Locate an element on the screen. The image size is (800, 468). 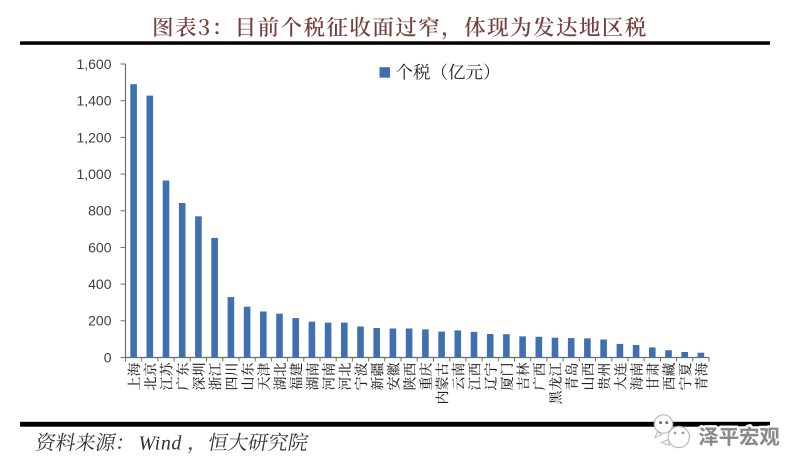
svg-text: 0 is located at coordinates (108, 357).